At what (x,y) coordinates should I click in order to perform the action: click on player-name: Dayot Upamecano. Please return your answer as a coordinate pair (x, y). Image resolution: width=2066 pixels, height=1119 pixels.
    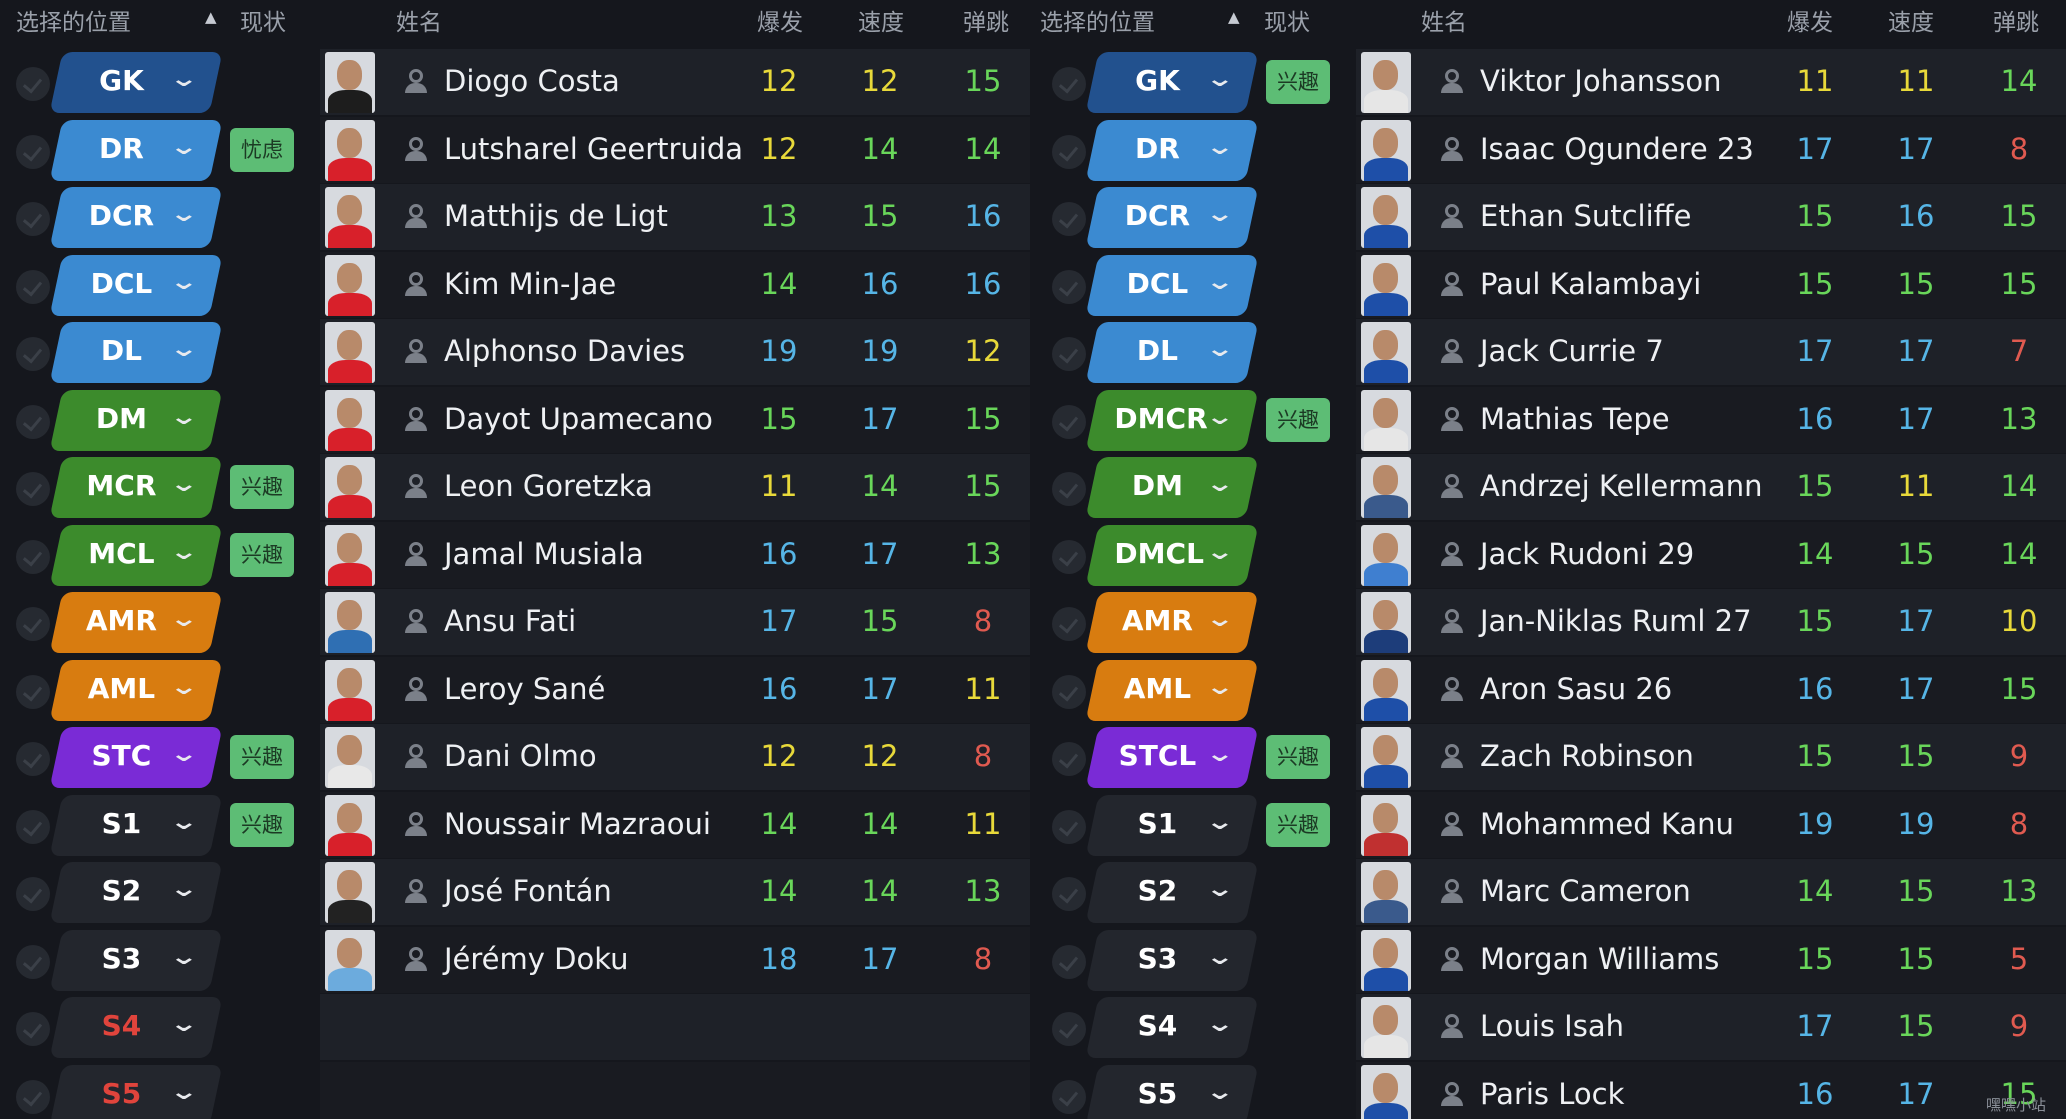
    Looking at the image, I should click on (578, 419).